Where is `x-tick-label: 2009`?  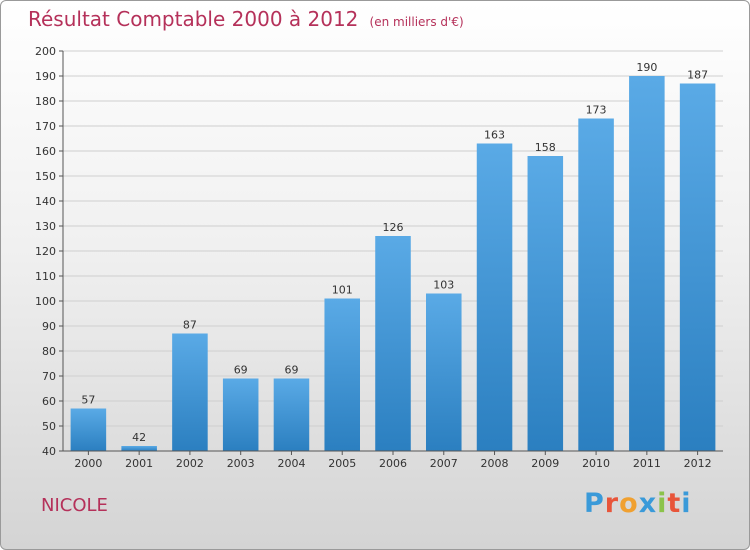
x-tick-label: 2009 is located at coordinates (545, 463).